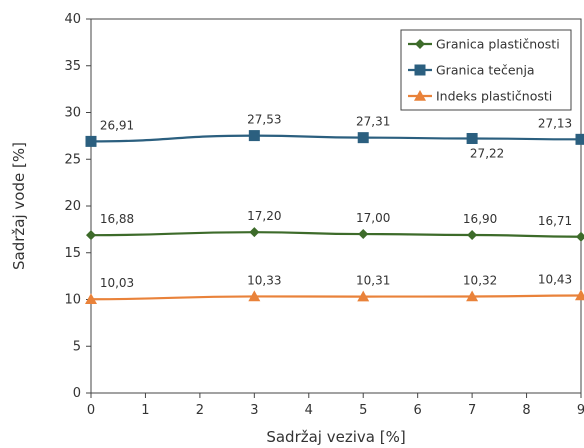 This screenshot has height=448, width=584. I want to click on legend-item: Granica tečenja, so click(471, 70).